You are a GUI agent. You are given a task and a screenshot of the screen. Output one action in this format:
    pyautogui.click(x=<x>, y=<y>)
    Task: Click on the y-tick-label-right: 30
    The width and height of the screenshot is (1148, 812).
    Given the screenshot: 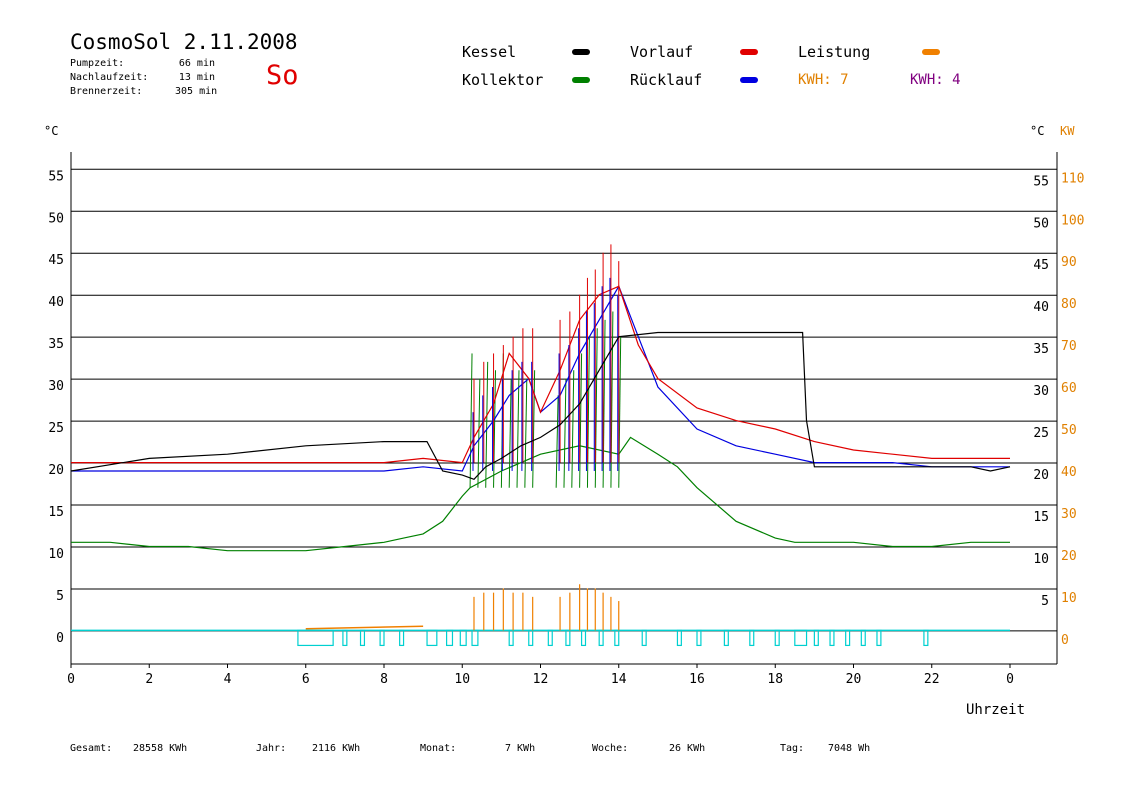 What is the action you would take?
    pyautogui.click(x=1041, y=391)
    